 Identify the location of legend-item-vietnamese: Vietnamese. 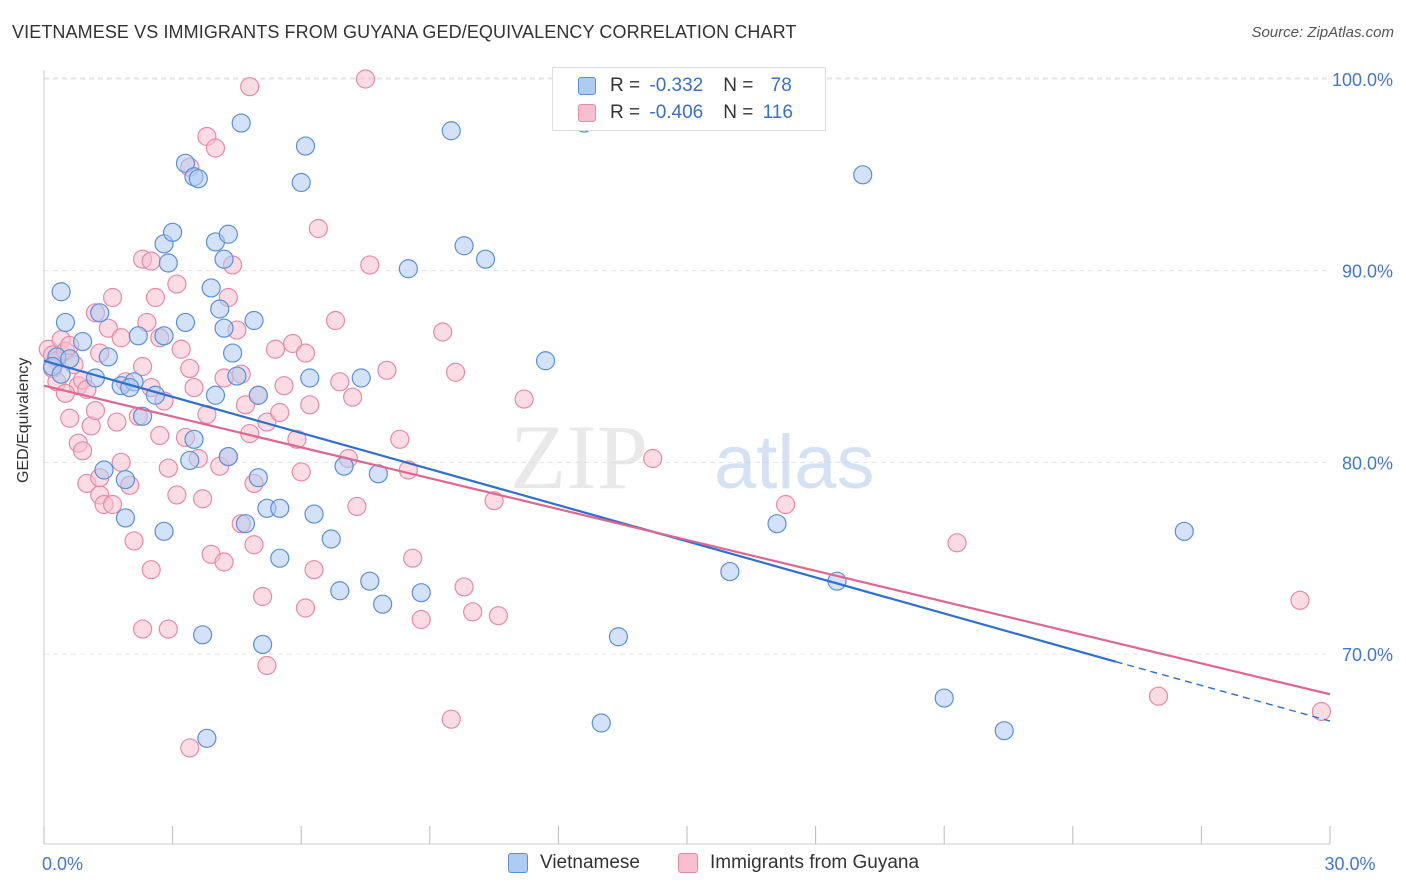
(574, 863).